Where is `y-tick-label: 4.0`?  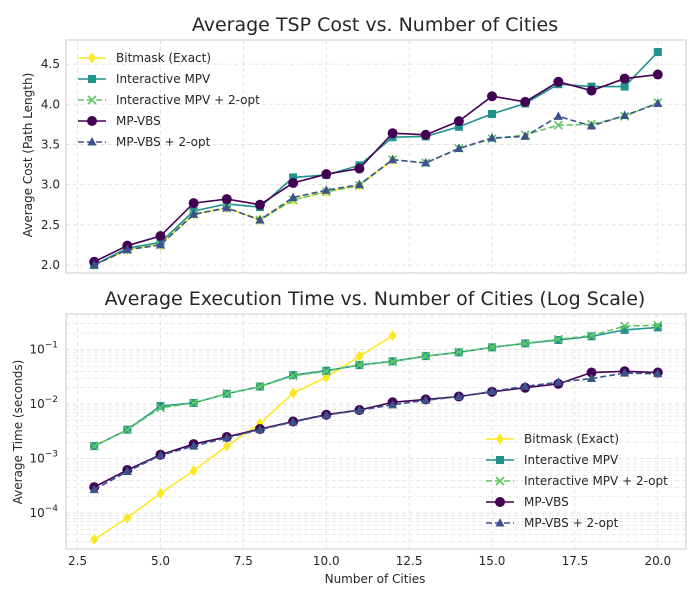 y-tick-label: 4.0 is located at coordinates (50, 104).